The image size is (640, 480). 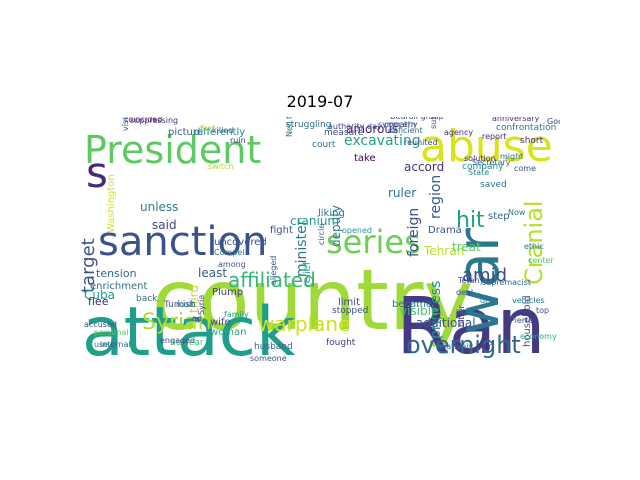 What do you see at coordinates (212, 273) in the screenshot?
I see `cloud-word: least` at bounding box center [212, 273].